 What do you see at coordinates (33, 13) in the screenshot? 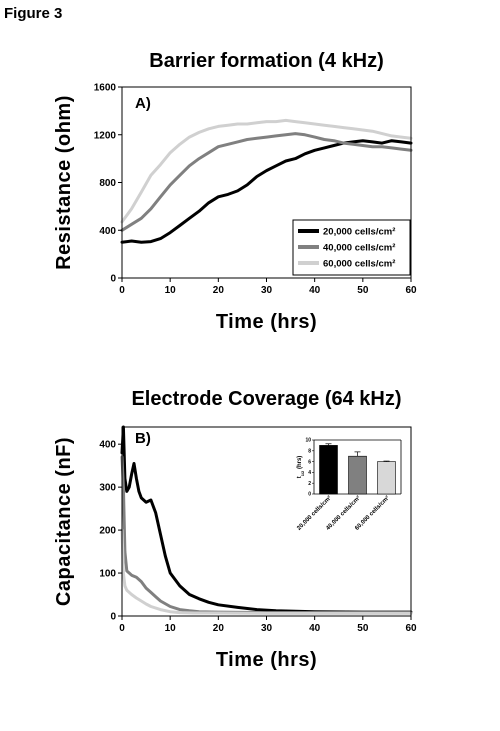
I see `figure-label: Figure 3` at bounding box center [33, 13].